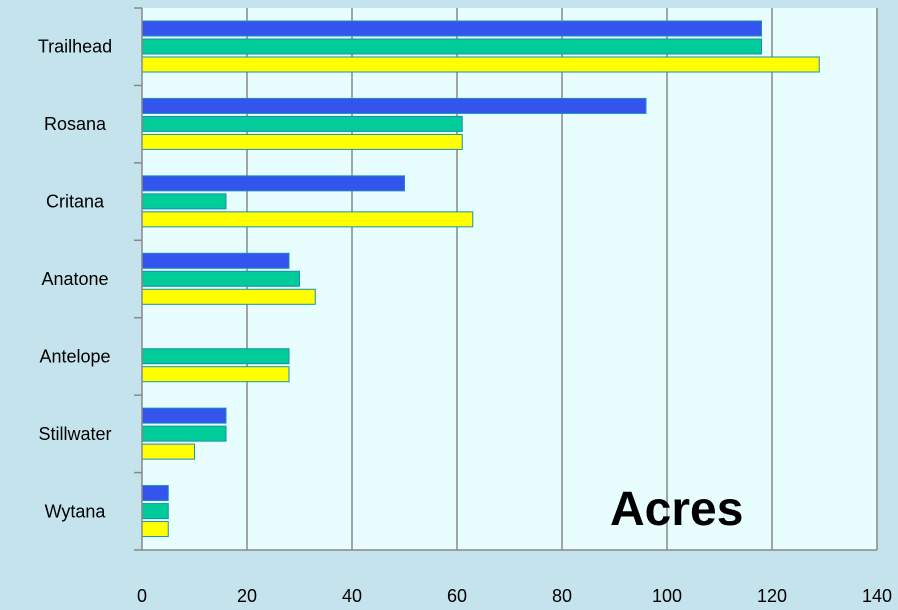 This screenshot has width=898, height=610. What do you see at coordinates (457, 596) in the screenshot?
I see `x-tick-label: 60` at bounding box center [457, 596].